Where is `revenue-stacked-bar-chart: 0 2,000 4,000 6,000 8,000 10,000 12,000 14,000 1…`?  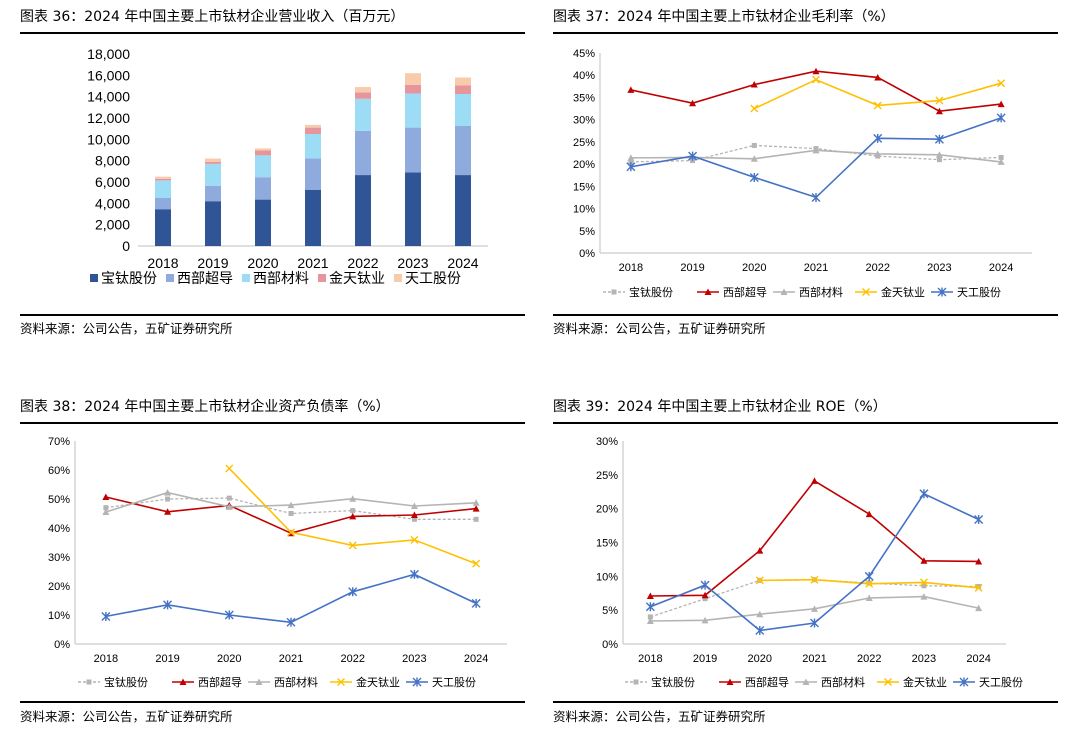
revenue-stacked-bar-chart: 0 2,000 4,000 6,000 8,000 10,000 12,000 14,000 1… is located at coordinates (287, 166).